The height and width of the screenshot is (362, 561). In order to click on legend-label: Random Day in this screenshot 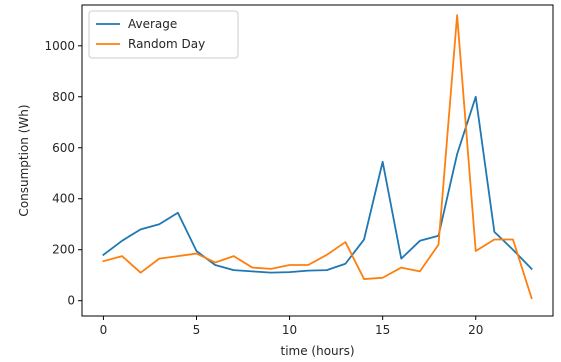, I will do `click(166, 44)`.